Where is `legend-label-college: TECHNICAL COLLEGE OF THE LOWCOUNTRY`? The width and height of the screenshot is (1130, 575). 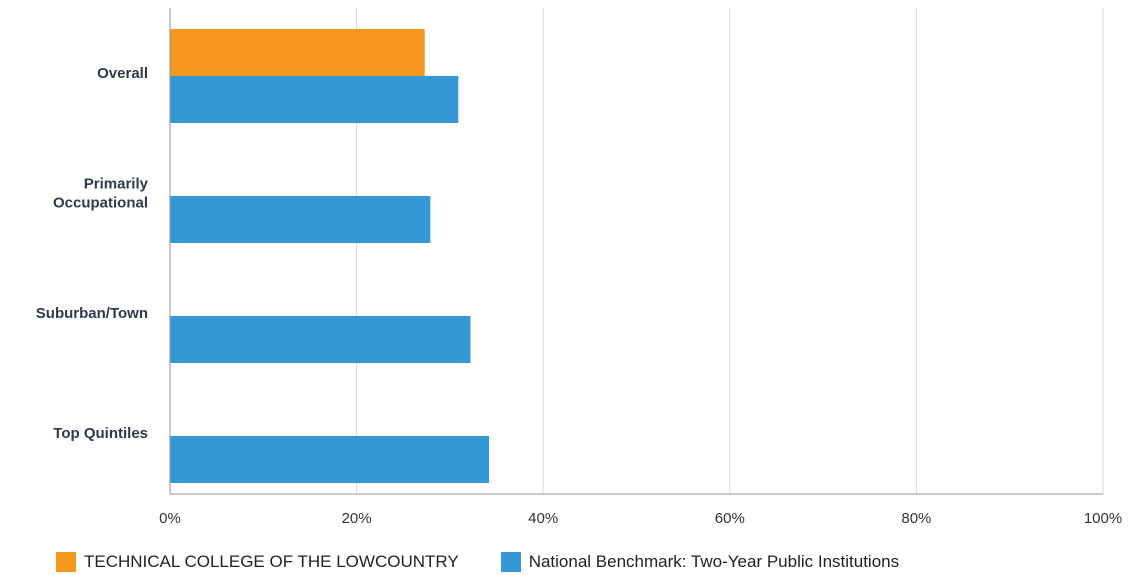
legend-label-college: TECHNICAL COLLEGE OF THE LOWCOUNTRY is located at coordinates (271, 561).